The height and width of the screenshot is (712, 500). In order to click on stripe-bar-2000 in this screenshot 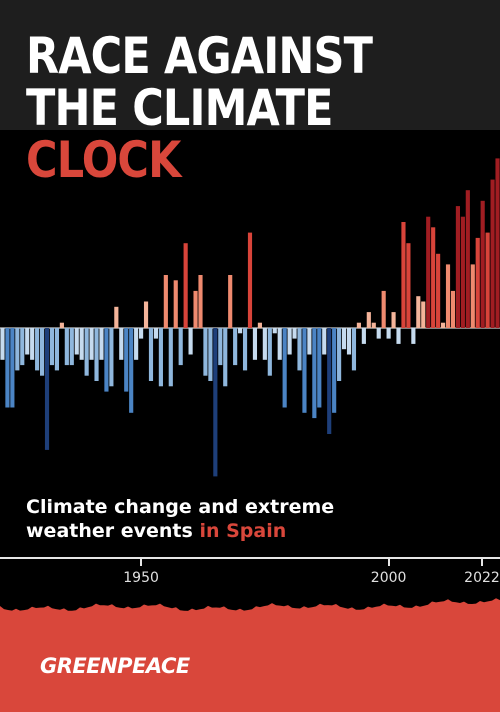, I will do `click(388, 333)`.